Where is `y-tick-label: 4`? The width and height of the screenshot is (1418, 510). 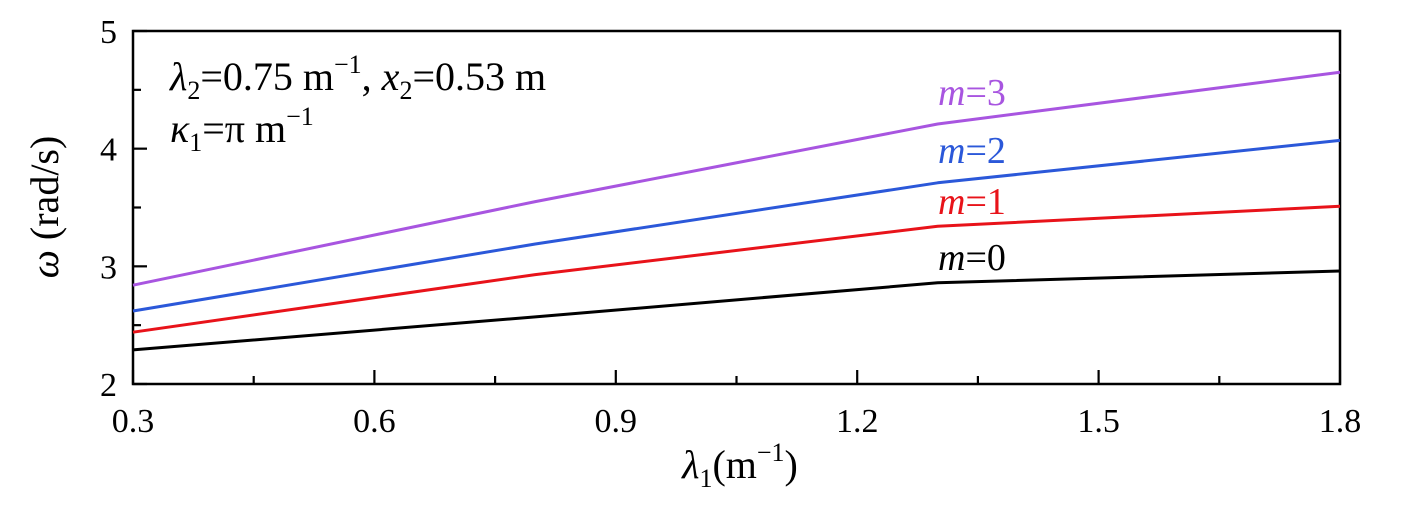
y-tick-label: 4 is located at coordinates (108, 150).